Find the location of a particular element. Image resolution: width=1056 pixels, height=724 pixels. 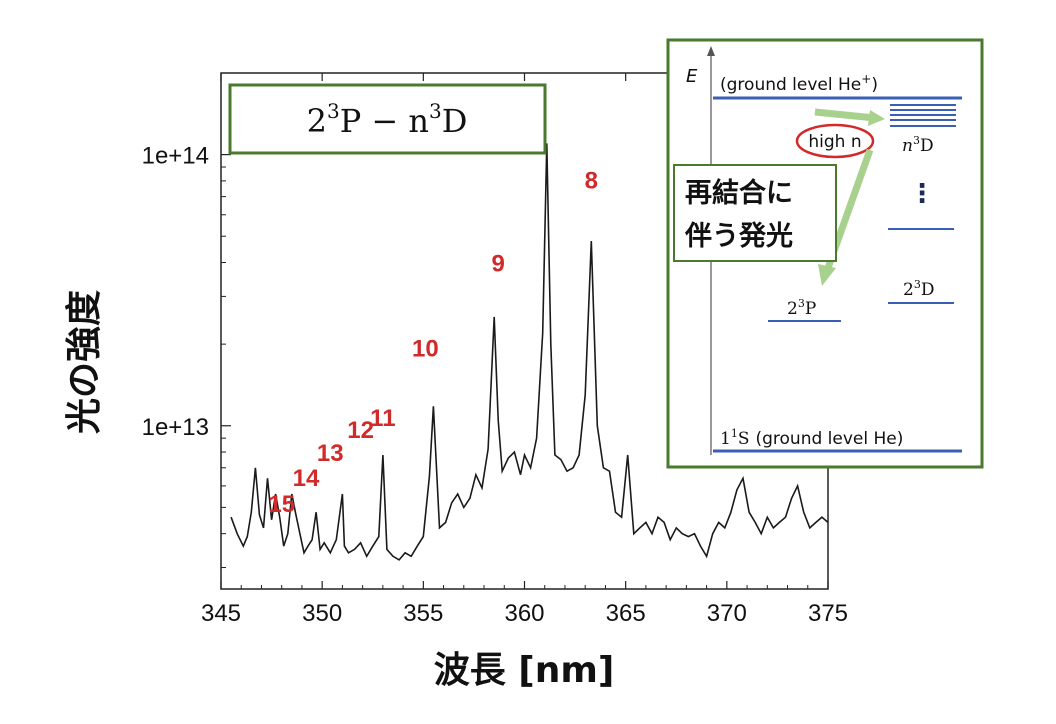

x-tick-label: 365 is located at coordinates (626, 613).